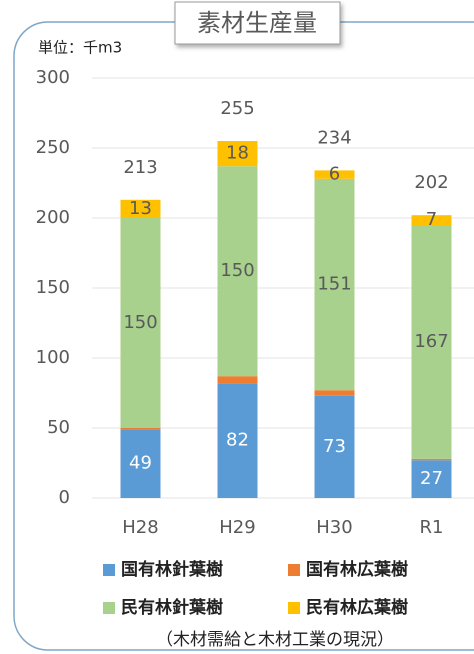 The width and height of the screenshot is (474, 654). What do you see at coordinates (58, 427) in the screenshot?
I see `y-tick-label: 50` at bounding box center [58, 427].